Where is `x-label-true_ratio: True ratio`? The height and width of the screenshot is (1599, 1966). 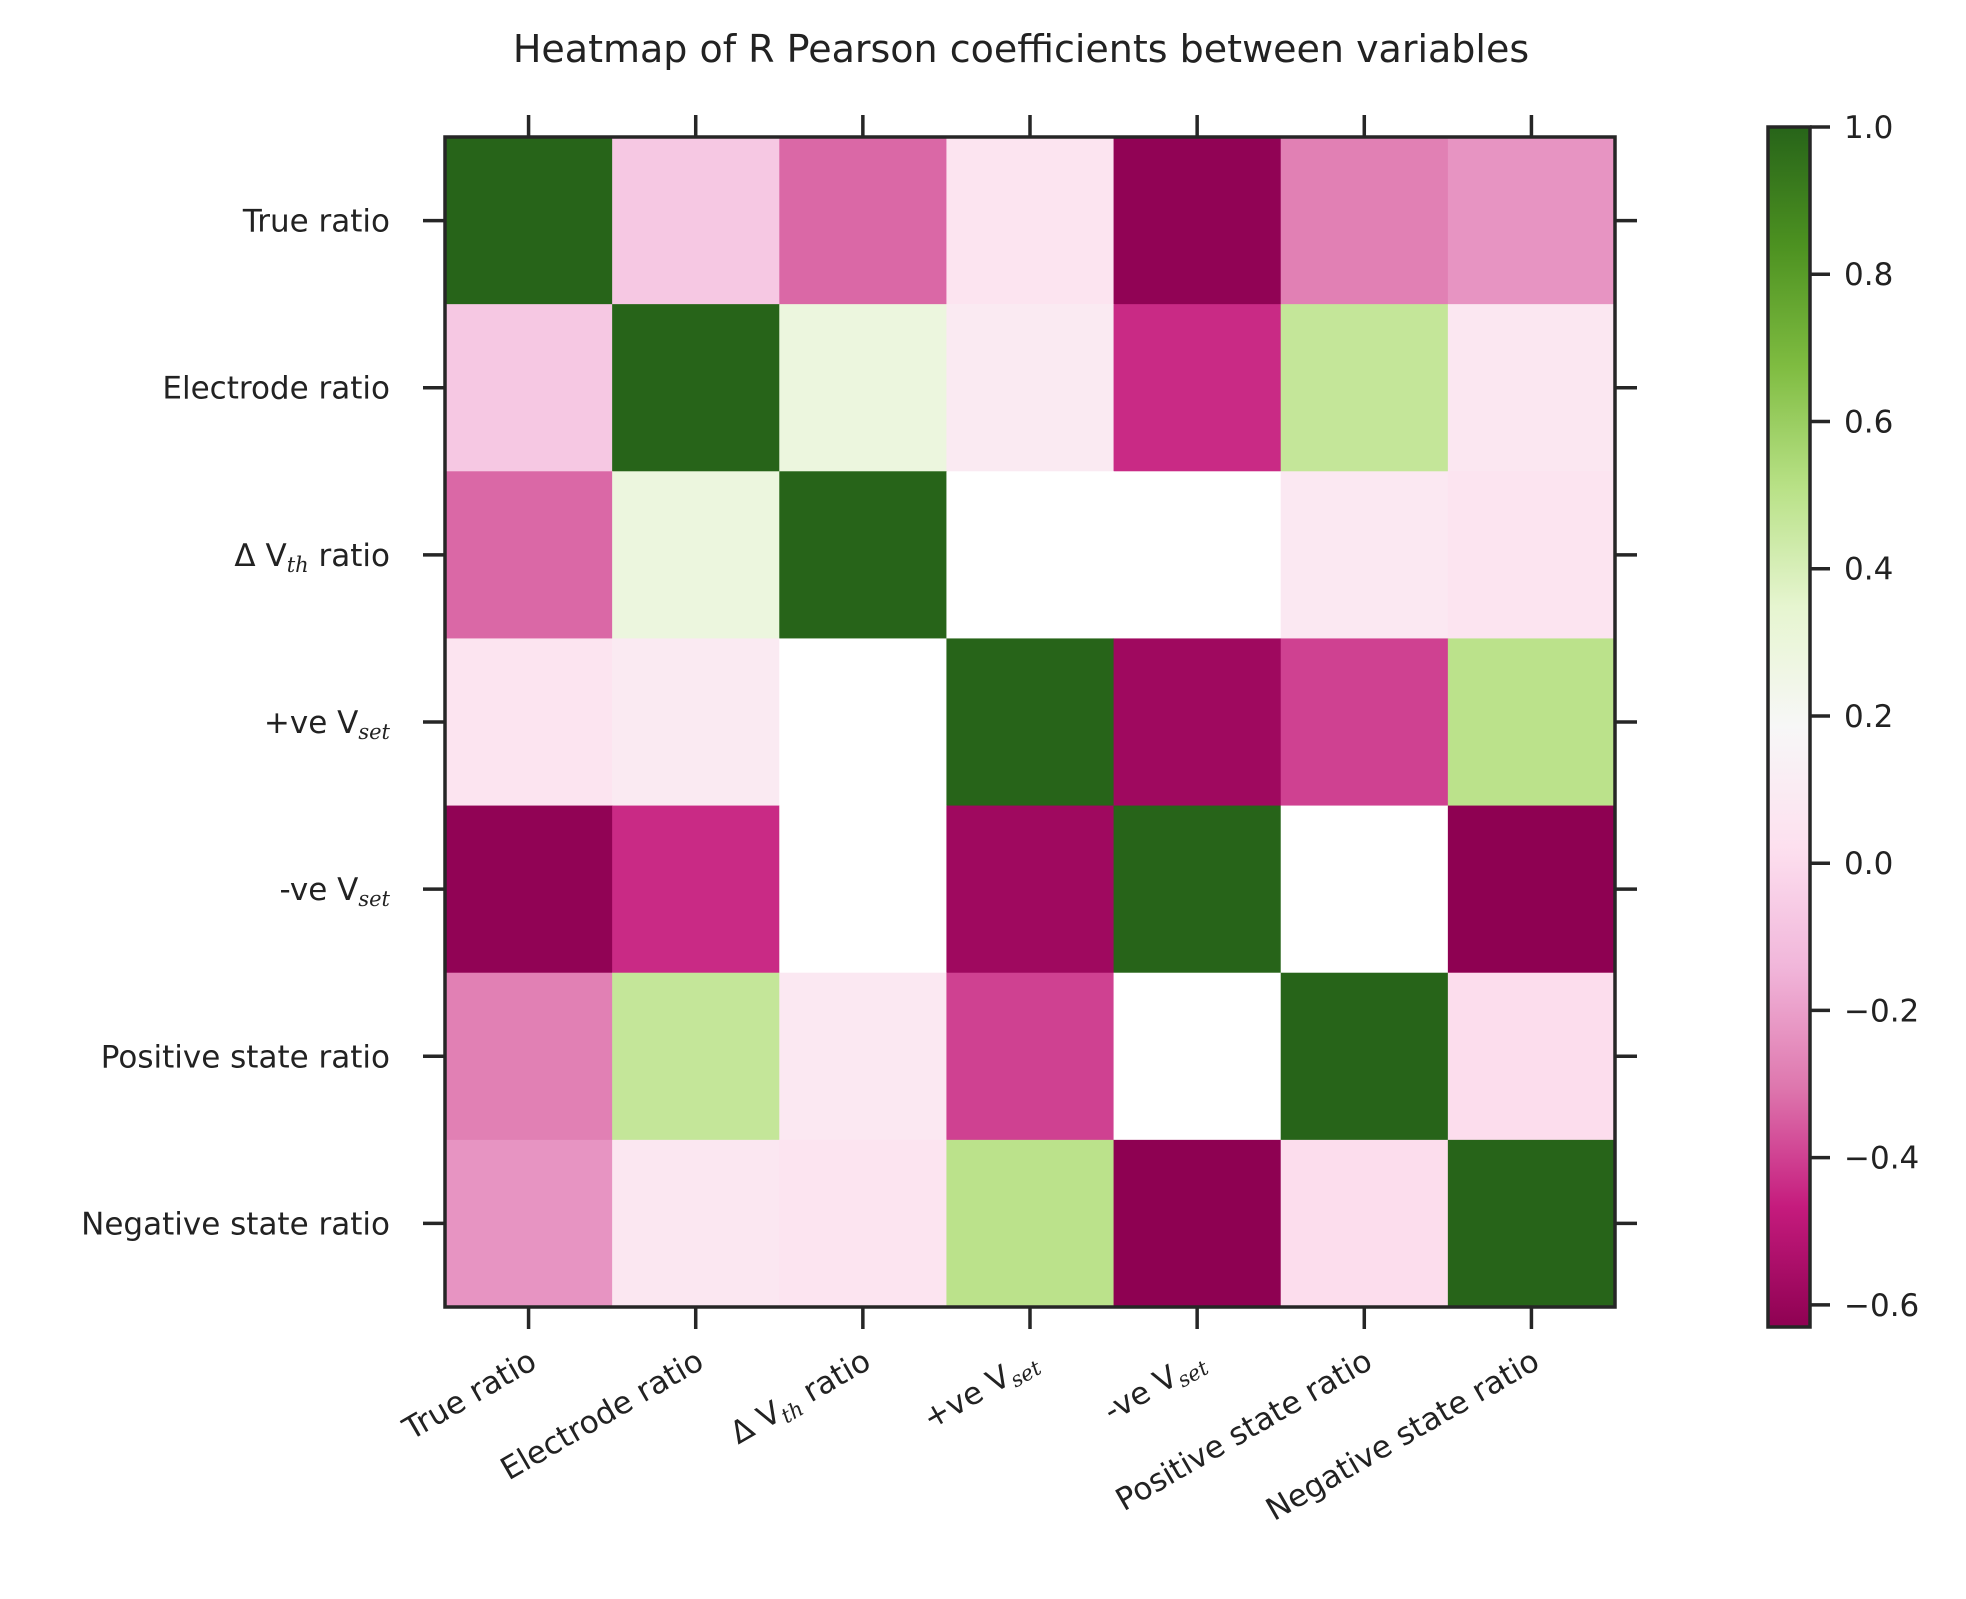
x-label-true_ratio: True ratio is located at coordinates (469, 1395).